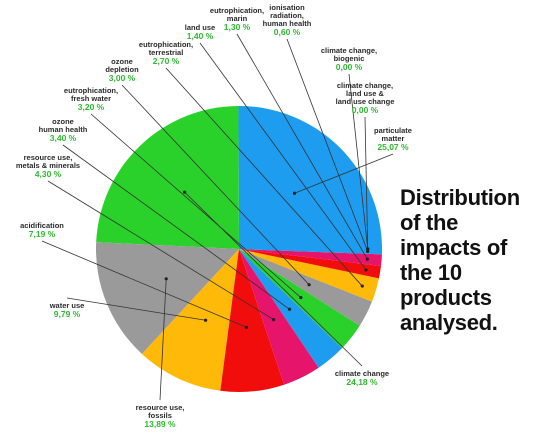 The height and width of the screenshot is (433, 550). I want to click on slice-label: ozone human health 3,40 %, so click(63, 130).